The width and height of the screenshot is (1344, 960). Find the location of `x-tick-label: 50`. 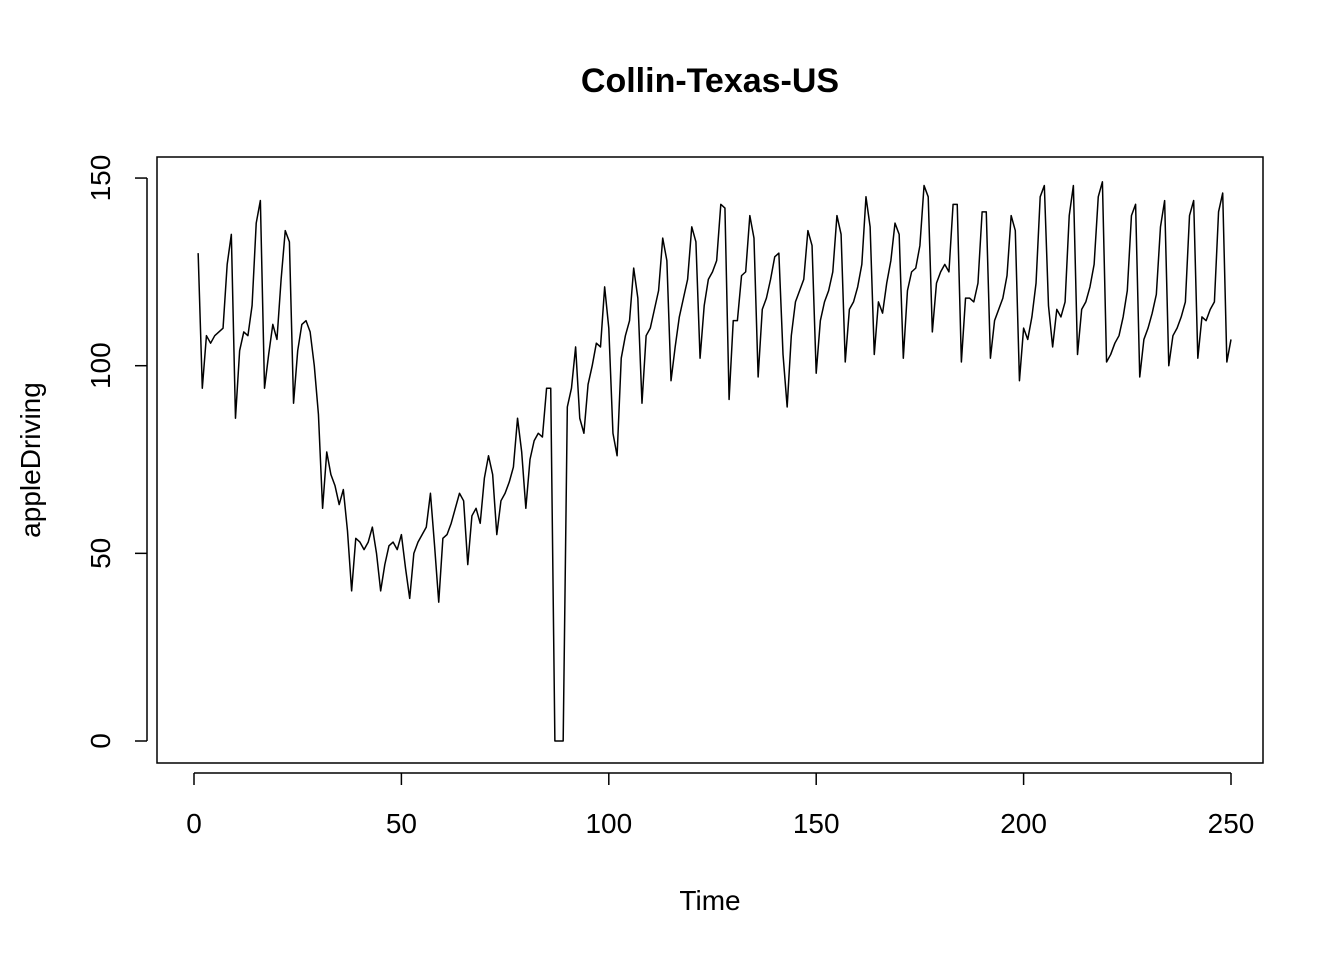

x-tick-label: 50 is located at coordinates (401, 823).